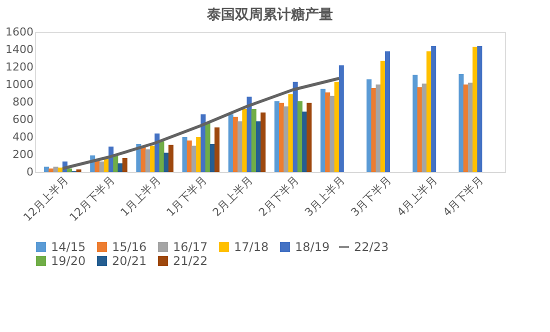 The height and width of the screenshot is (332, 550). I want to click on x-tick-label: 4月上半月, so click(417, 197).